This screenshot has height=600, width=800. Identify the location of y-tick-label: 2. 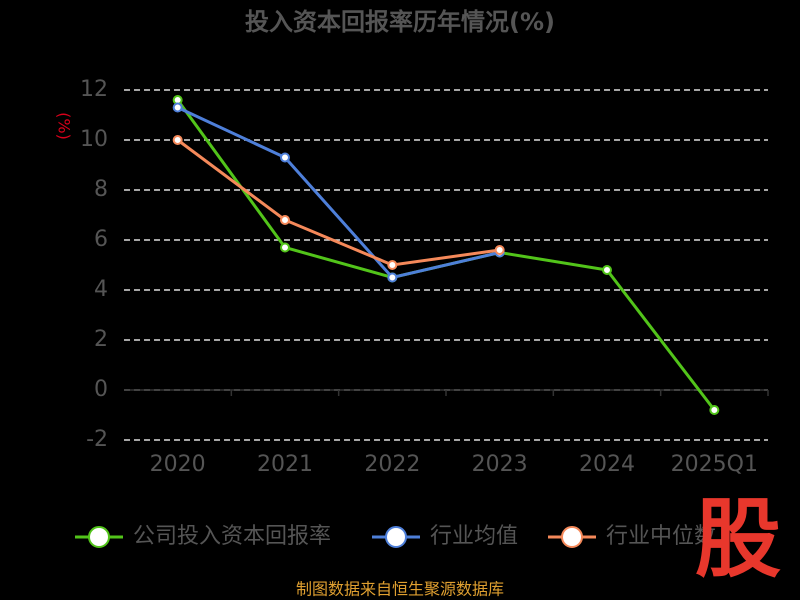
(101, 339).